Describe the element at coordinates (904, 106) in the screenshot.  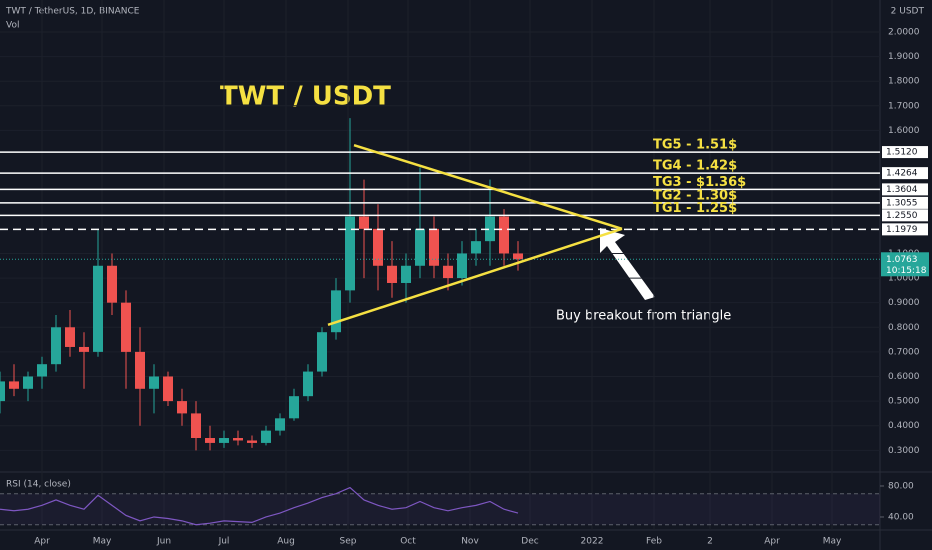
I see `y-tick-label: 1.7000` at that location.